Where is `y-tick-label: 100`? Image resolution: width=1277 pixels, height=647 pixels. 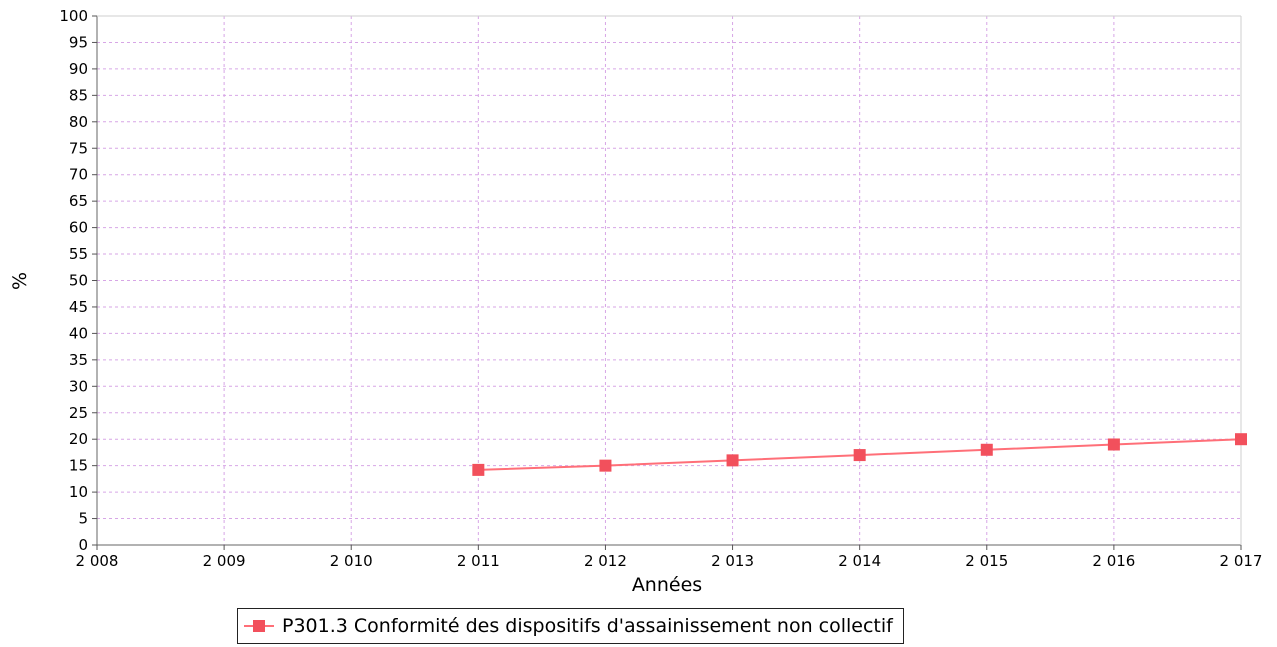 y-tick-label: 100 is located at coordinates (73, 16).